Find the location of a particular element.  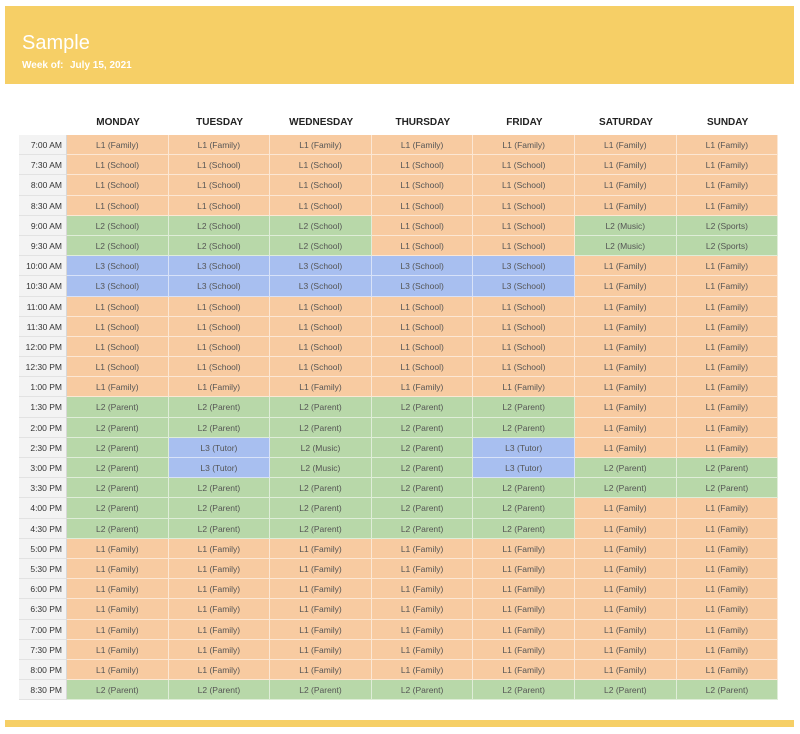

schedule-cell: L2 (Sports) is located at coordinates (727, 246).